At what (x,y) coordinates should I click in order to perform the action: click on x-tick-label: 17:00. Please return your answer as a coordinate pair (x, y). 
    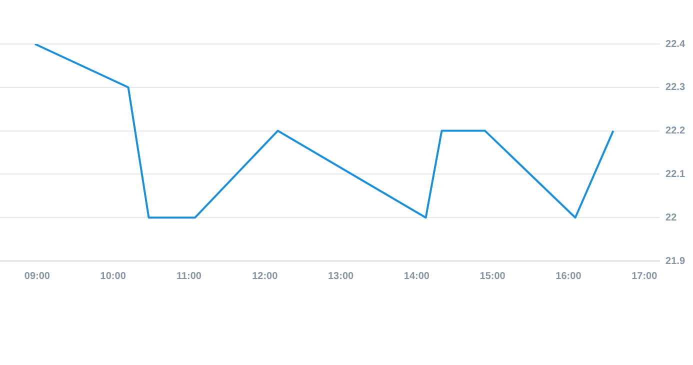
    Looking at the image, I should click on (645, 276).